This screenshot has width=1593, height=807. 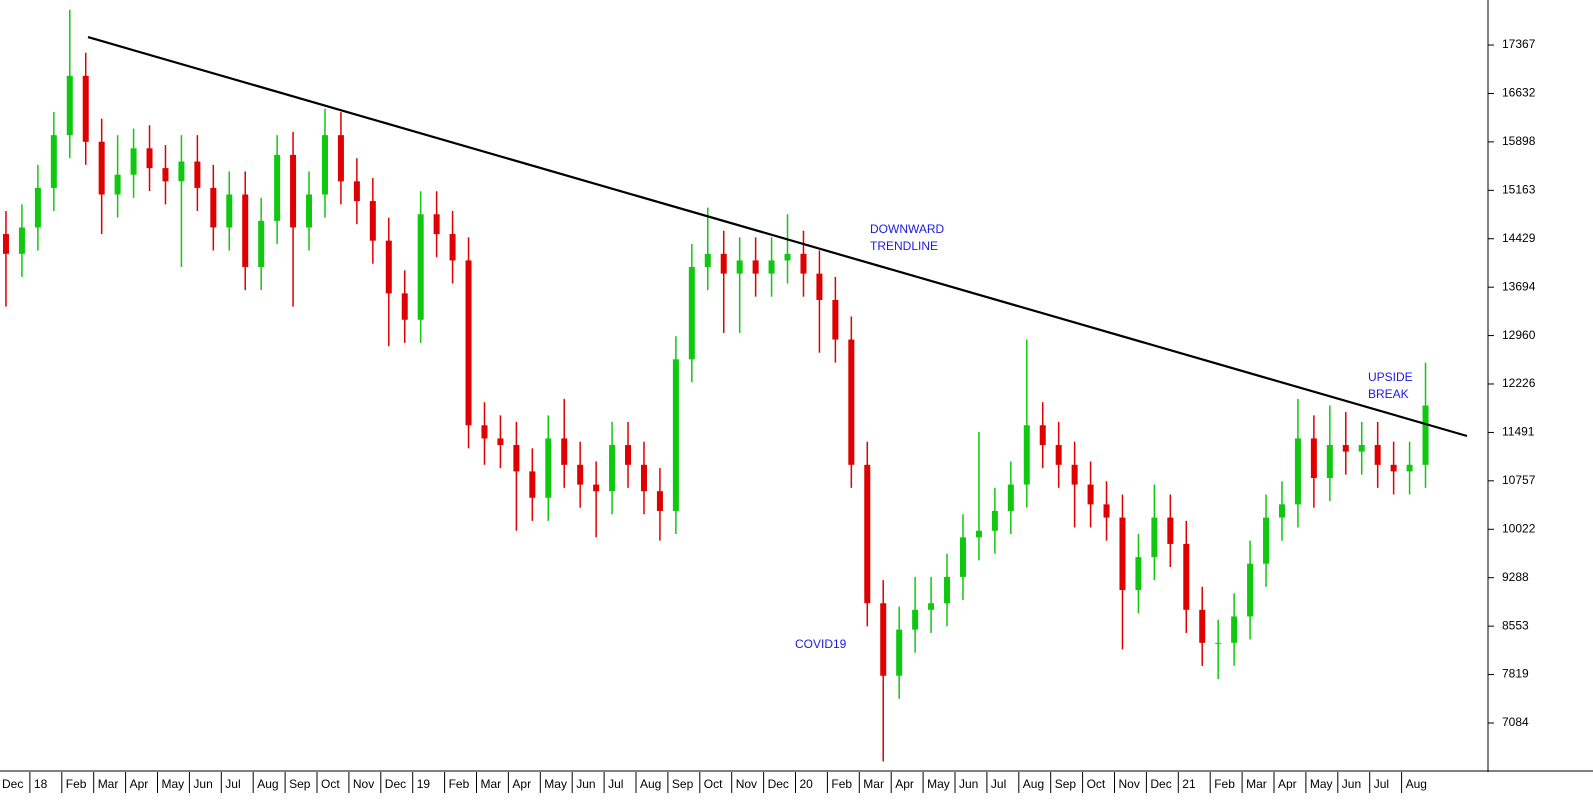 I want to click on x-tick-label: 19, so click(x=424, y=784).